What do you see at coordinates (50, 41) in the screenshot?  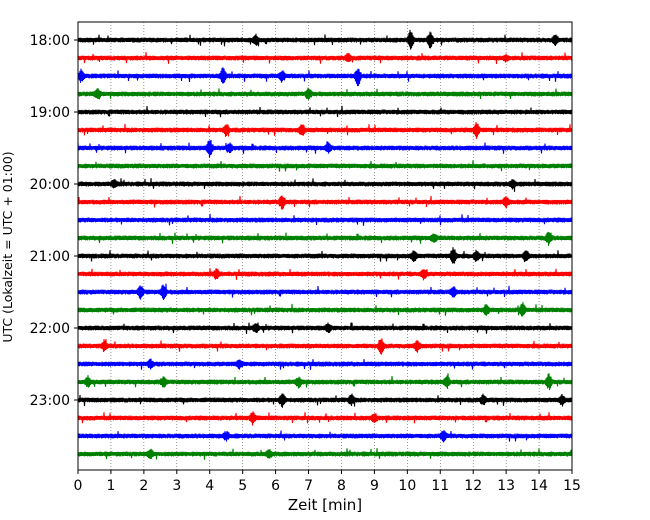 I see `y-tick-label: 18:00` at bounding box center [50, 41].